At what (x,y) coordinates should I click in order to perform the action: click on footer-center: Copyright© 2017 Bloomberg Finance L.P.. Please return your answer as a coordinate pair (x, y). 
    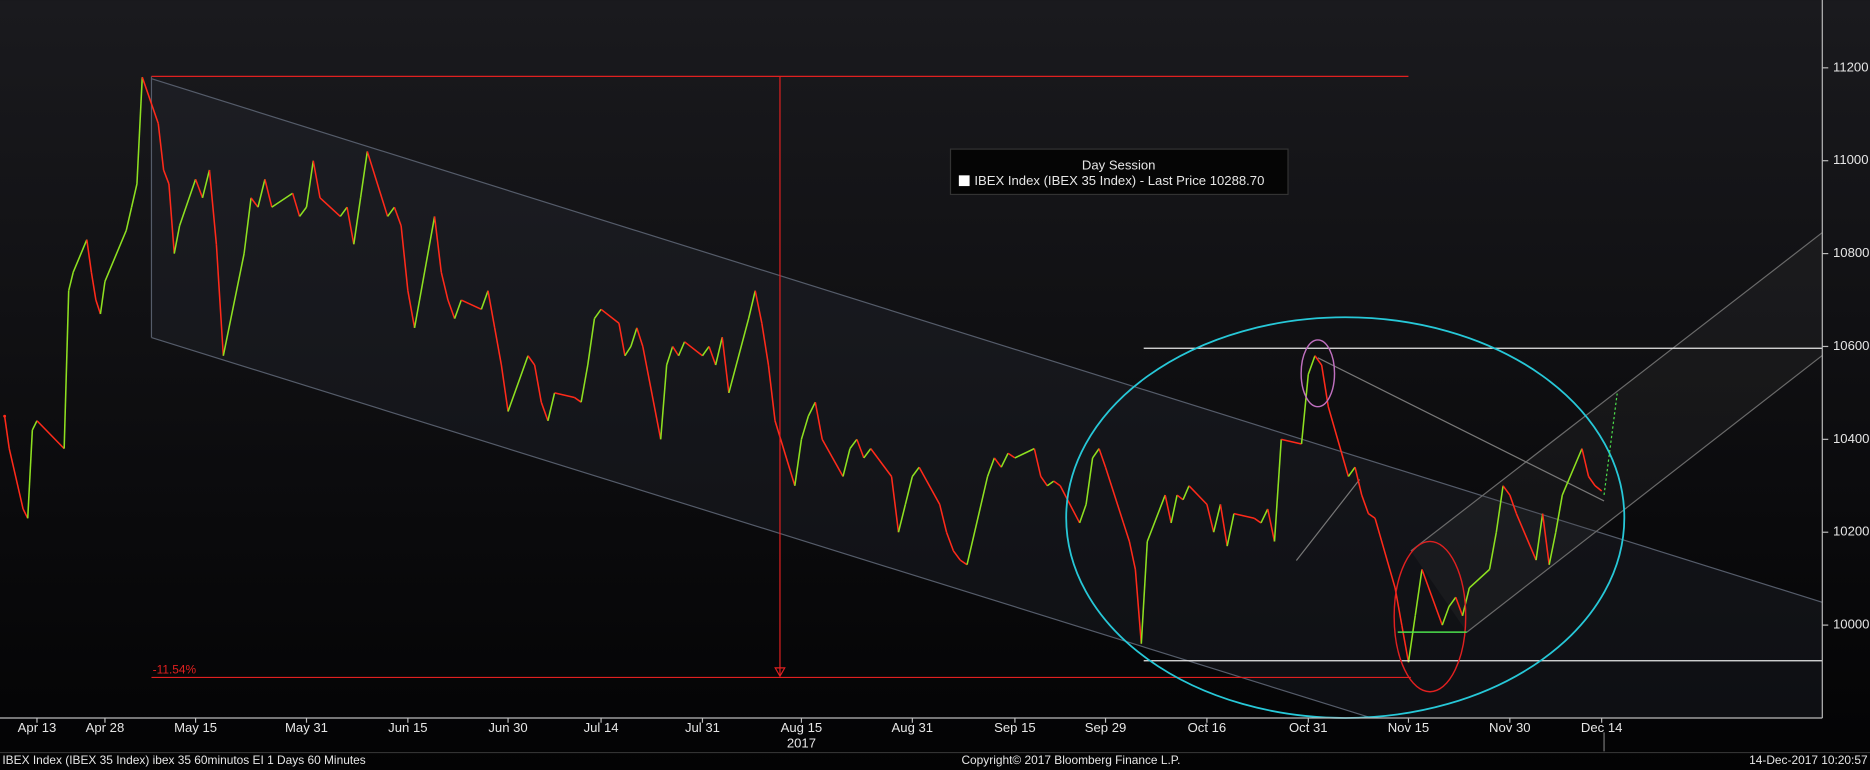
    Looking at the image, I should click on (1070, 760).